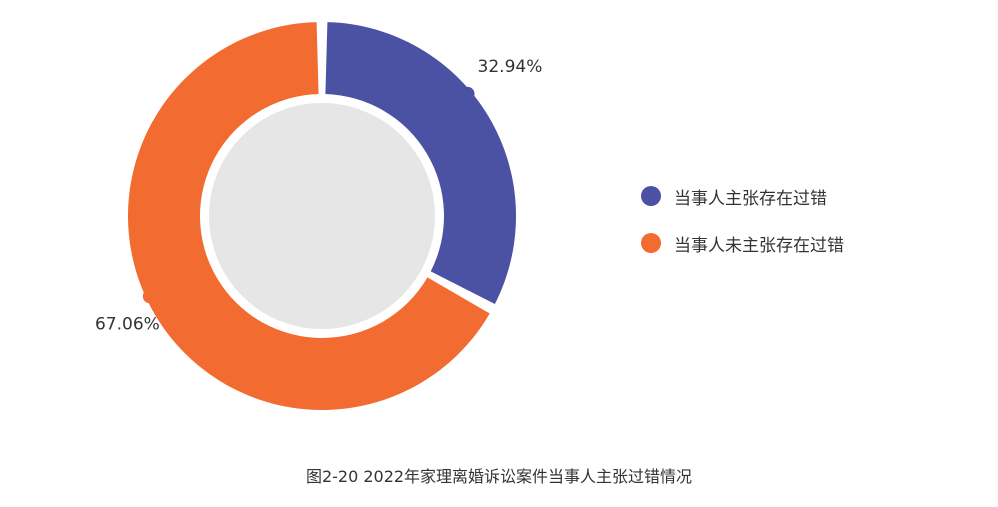 Image resolution: width=998 pixels, height=507 pixels. I want to click on legend: 当事人主张存在过错 当事人未主张存在过错, so click(742, 231).